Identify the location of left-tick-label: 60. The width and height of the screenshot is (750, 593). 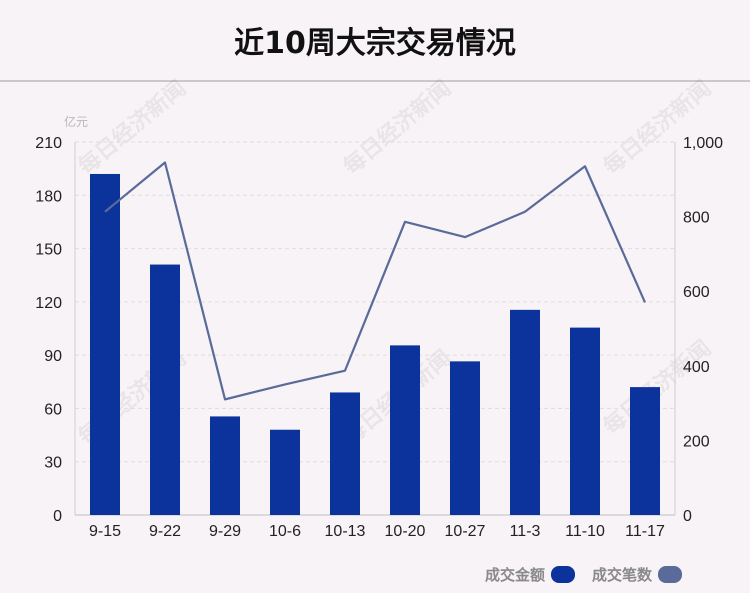
(53, 409).